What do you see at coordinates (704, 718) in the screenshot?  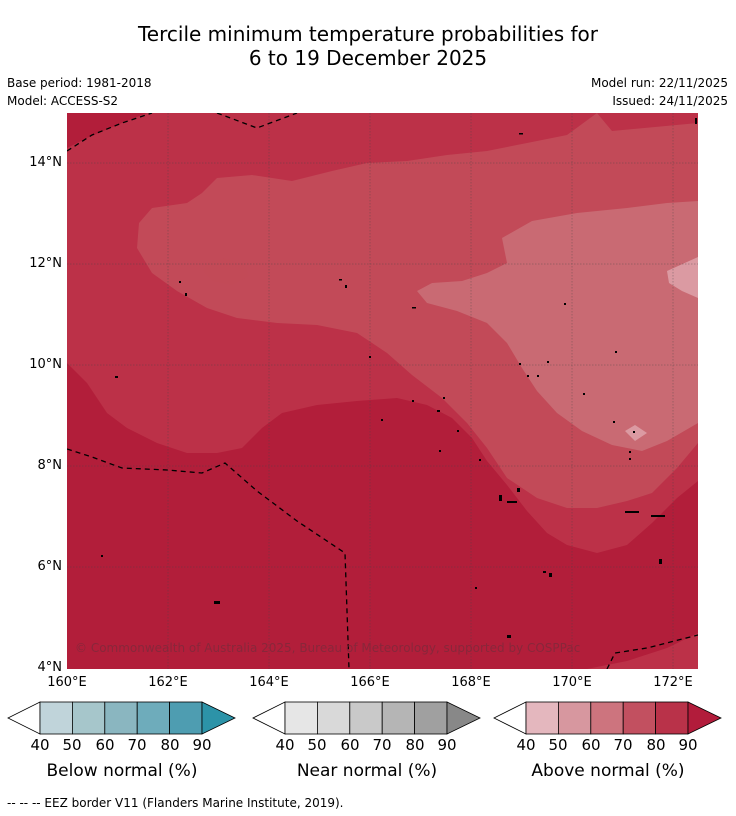 I see `legend-above-upper-arrow` at bounding box center [704, 718].